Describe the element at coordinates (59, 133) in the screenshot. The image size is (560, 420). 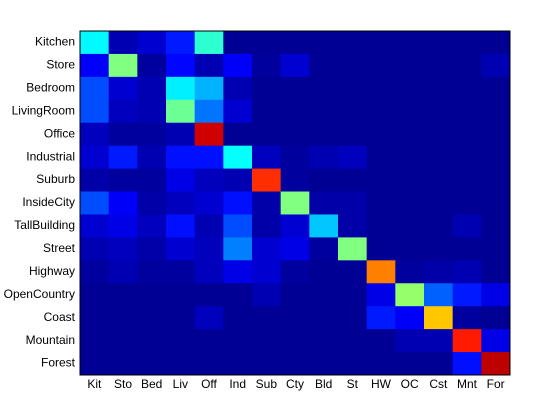
I see `y-tick-label: Office` at that location.